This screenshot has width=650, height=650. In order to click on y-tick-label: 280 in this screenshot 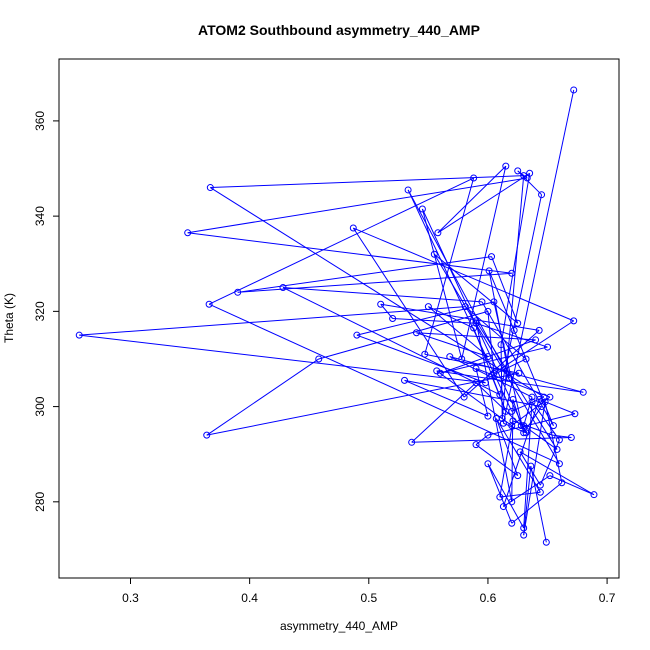, I will do `click(40, 501)`.